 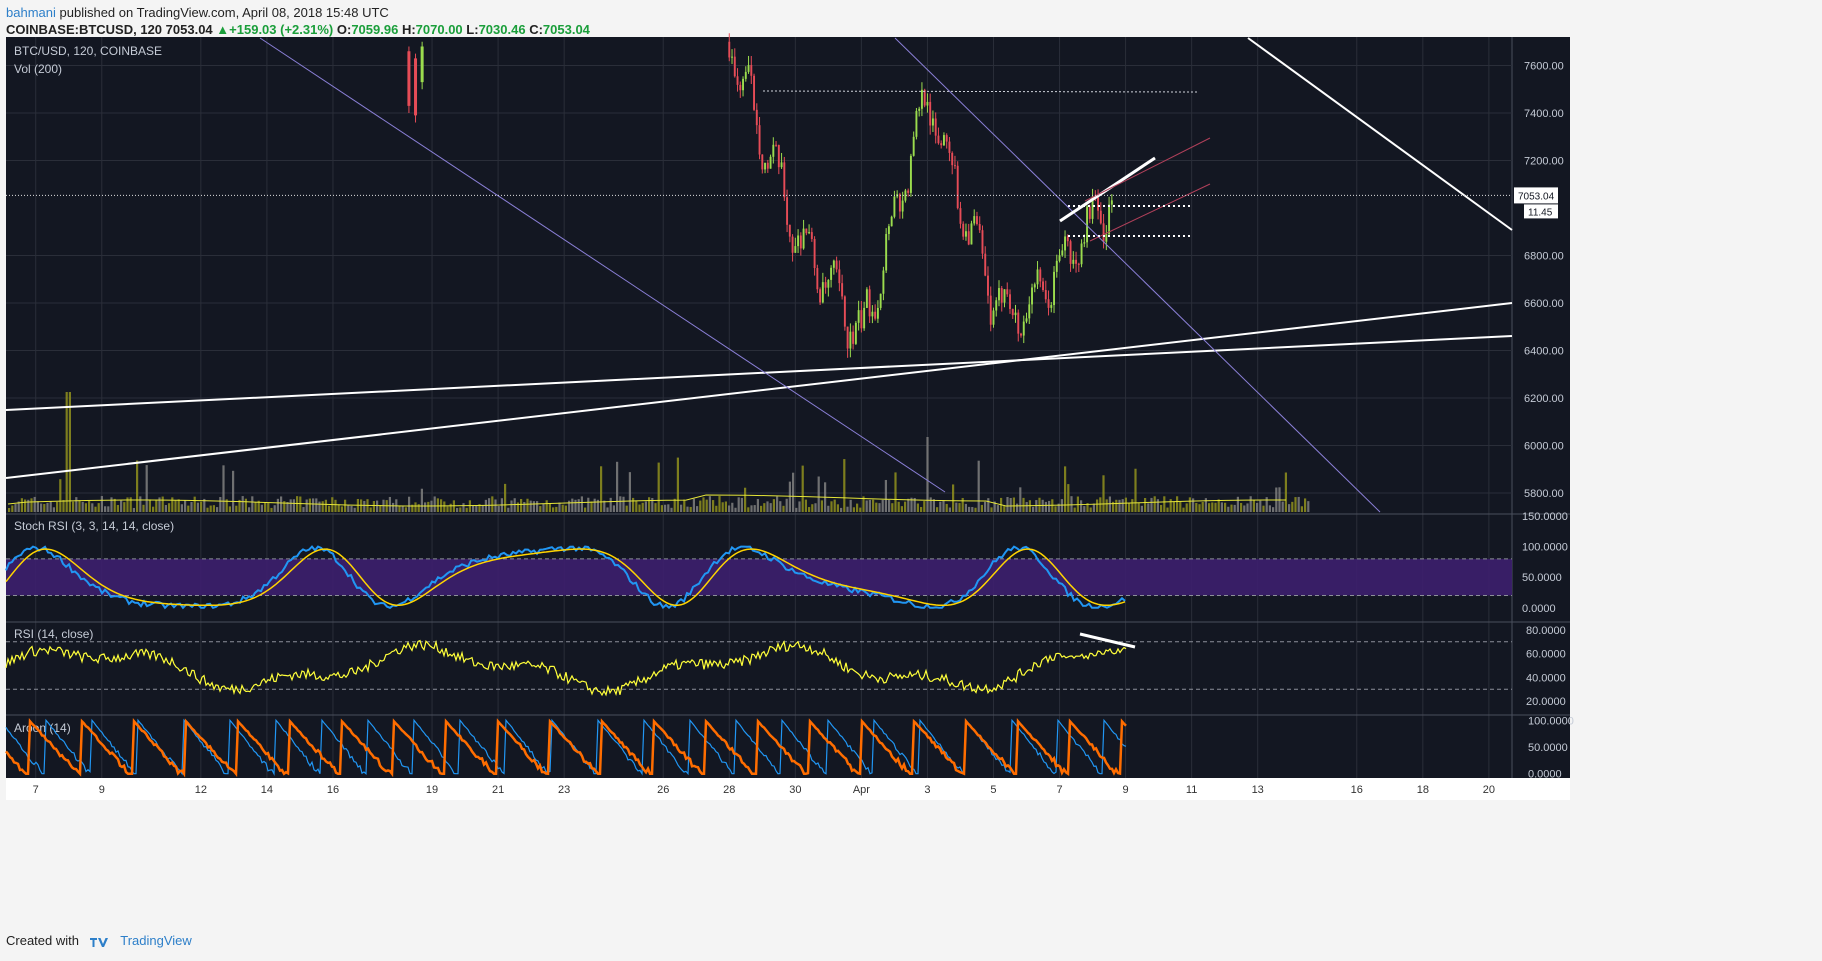 What do you see at coordinates (498, 790) in the screenshot?
I see `time-tick-label: 21` at bounding box center [498, 790].